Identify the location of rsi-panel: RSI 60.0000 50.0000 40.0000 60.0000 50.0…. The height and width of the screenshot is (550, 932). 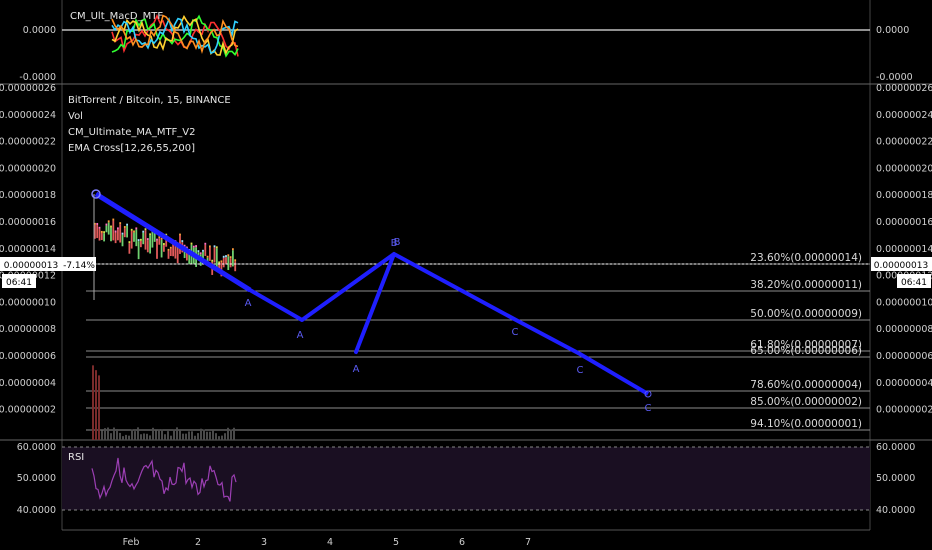
(466, 479).